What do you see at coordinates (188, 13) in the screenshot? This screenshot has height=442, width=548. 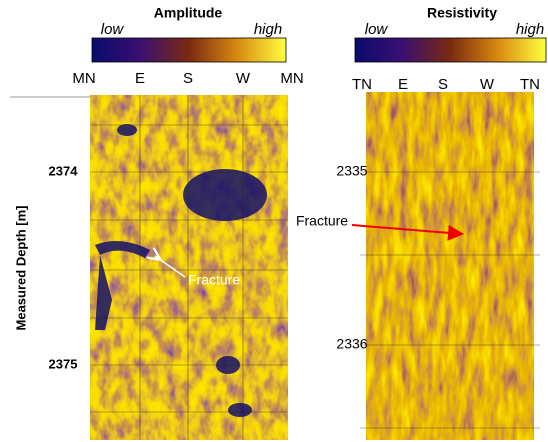 I see `panel-title: Amplitude` at bounding box center [188, 13].